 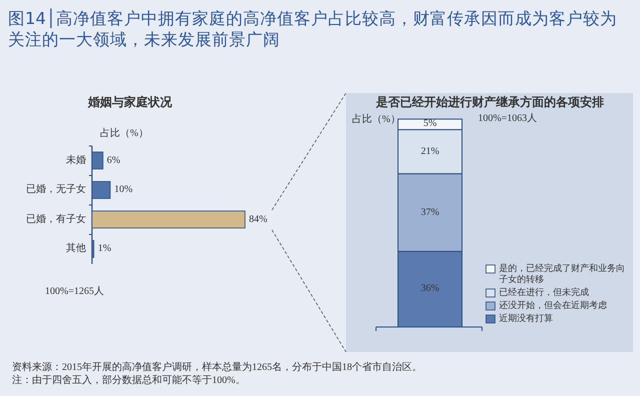 I want to click on text: 是否已经开始进行财产继承方面的各项安排, so click(x=490, y=102).